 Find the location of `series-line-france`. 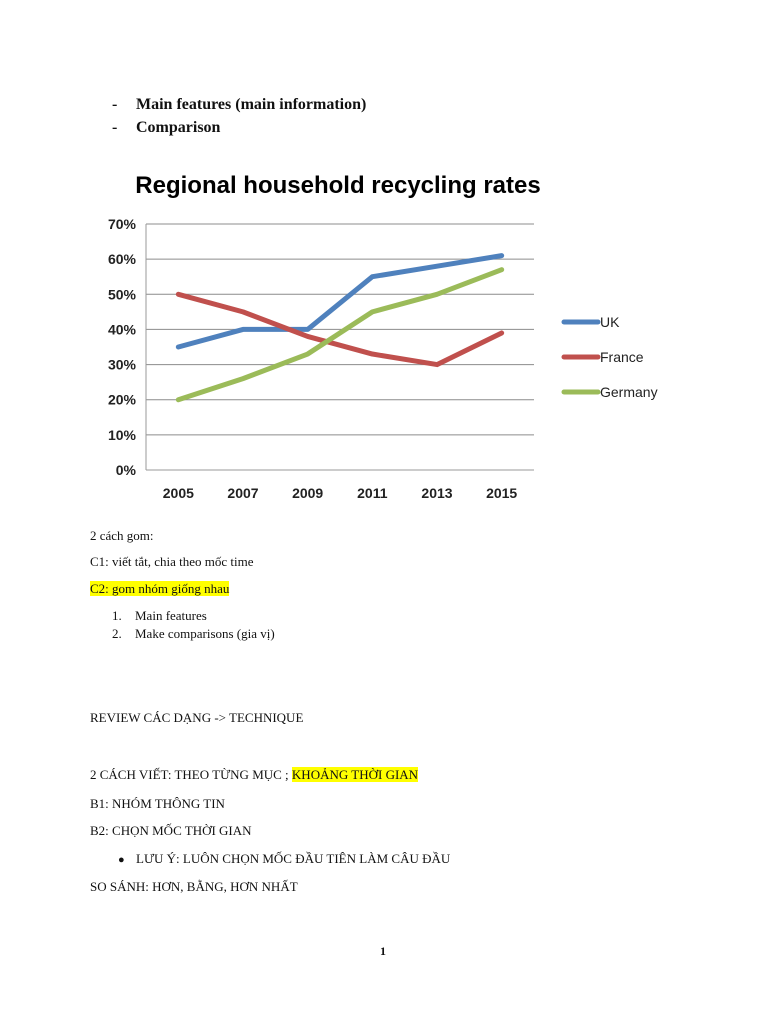

series-line-france is located at coordinates (340, 329).